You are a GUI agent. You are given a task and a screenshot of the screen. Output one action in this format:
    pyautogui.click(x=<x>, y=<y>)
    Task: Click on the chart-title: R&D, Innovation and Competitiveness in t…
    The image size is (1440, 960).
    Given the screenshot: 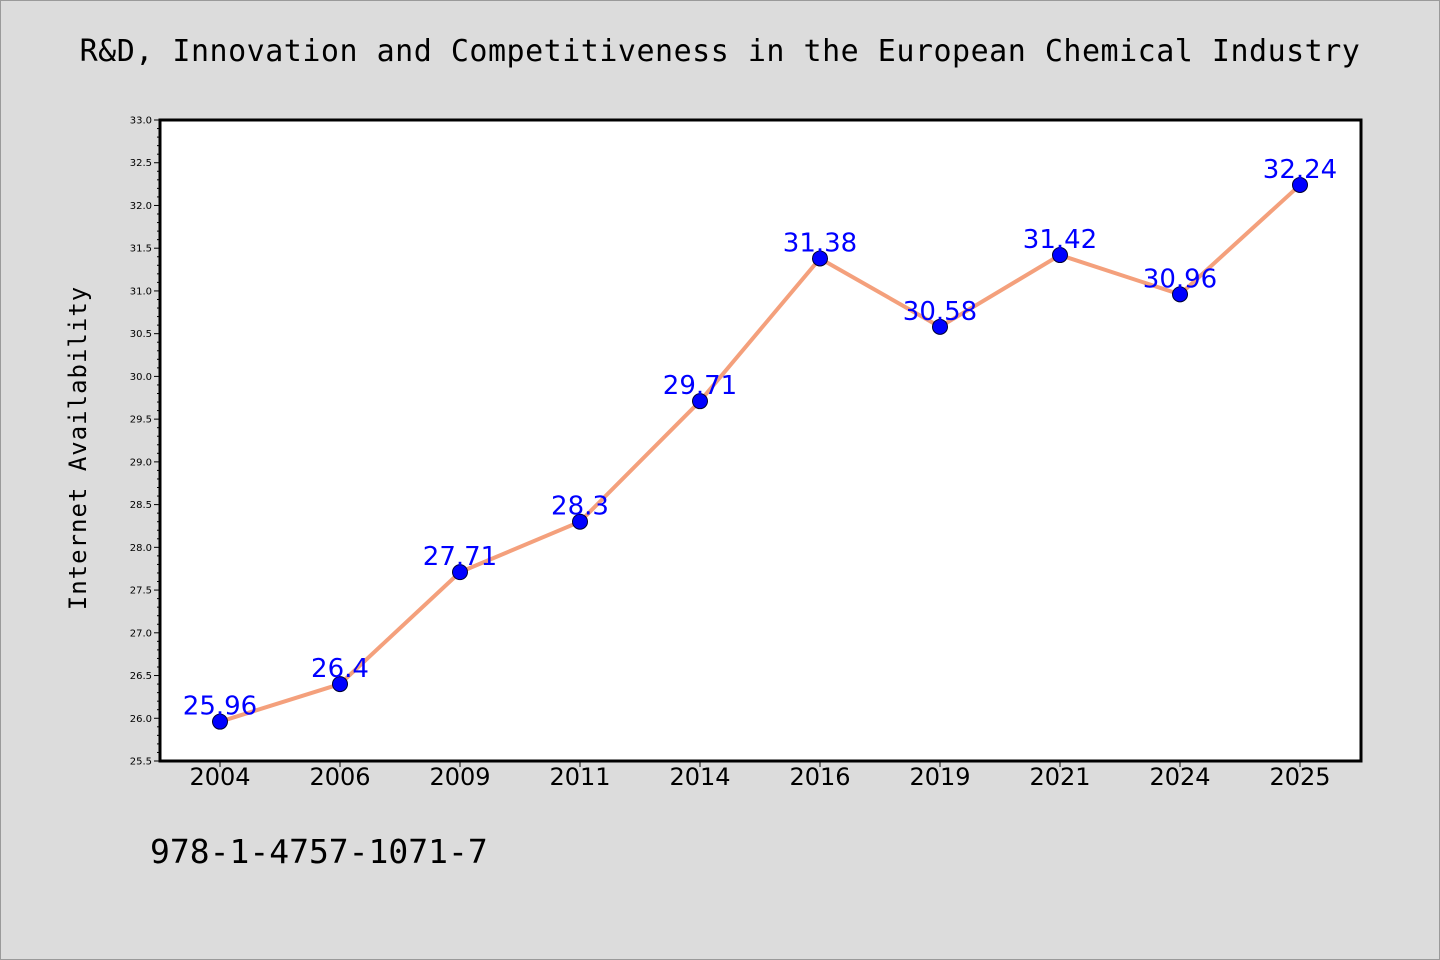 What is the action you would take?
    pyautogui.click(x=720, y=51)
    